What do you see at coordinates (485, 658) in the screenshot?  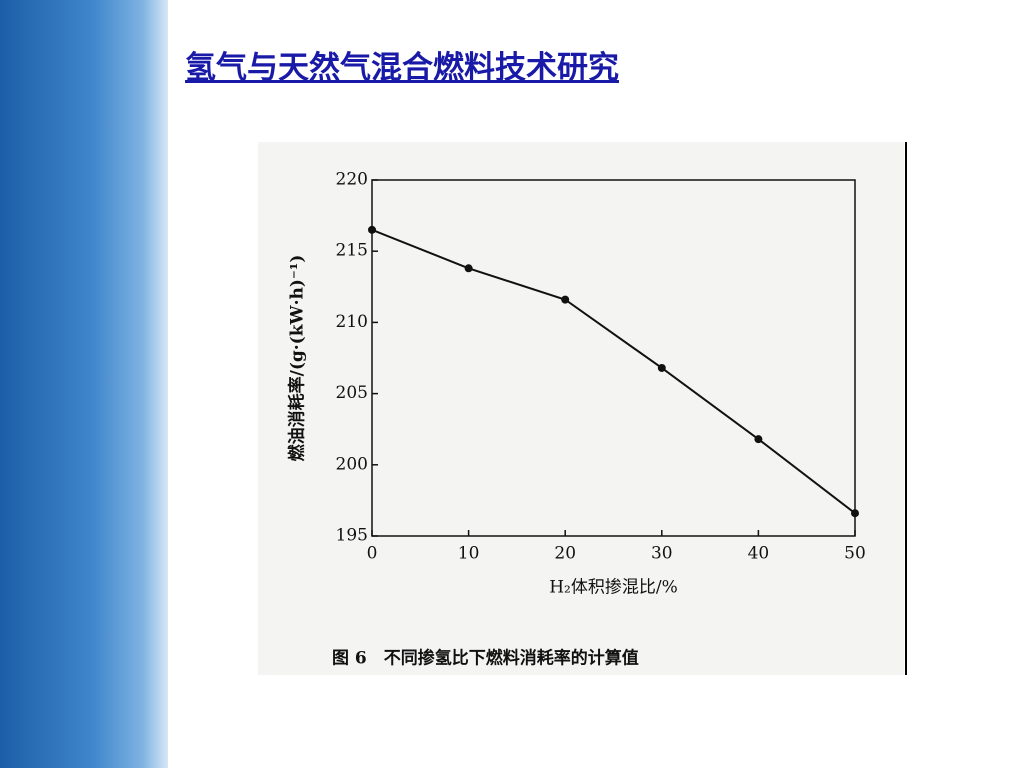 I see `caption: 图 6 不同掺氢比下燃料消耗率的计算值` at bounding box center [485, 658].